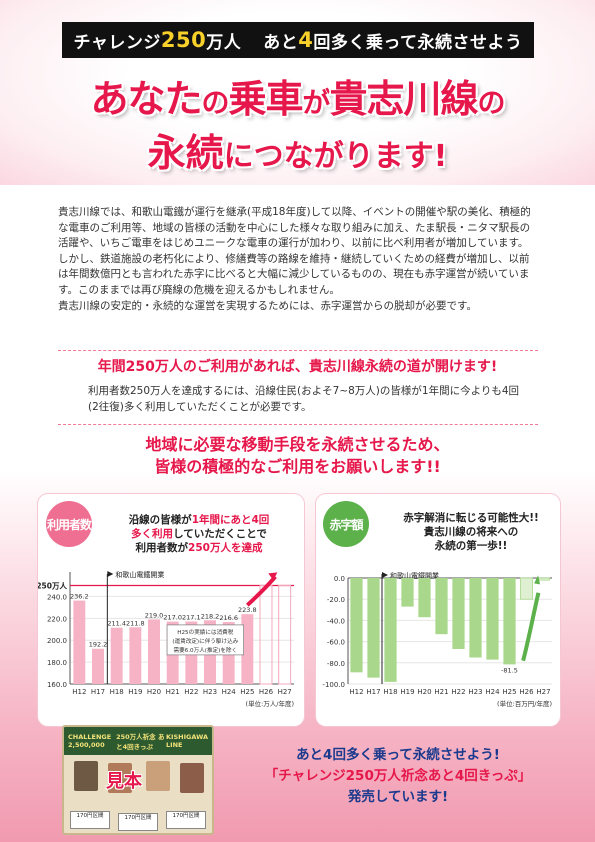 This screenshot has width=595, height=842. What do you see at coordinates (224, 42) in the screenshot?
I see `banner-unit: 万人` at bounding box center [224, 42].